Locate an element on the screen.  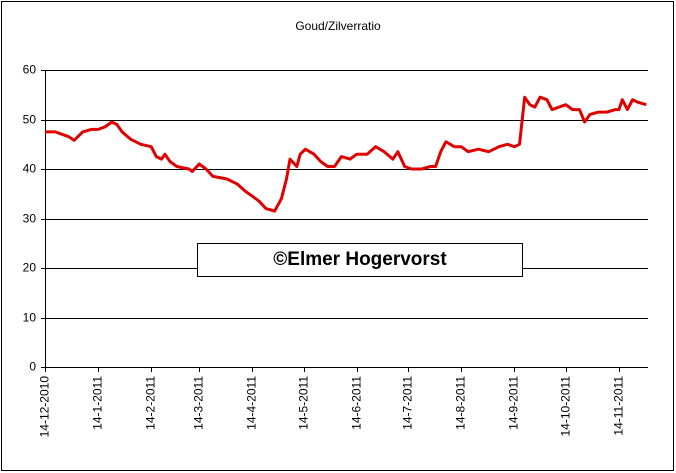
x-tick-label: 14-4-2011 is located at coordinates (252, 403).